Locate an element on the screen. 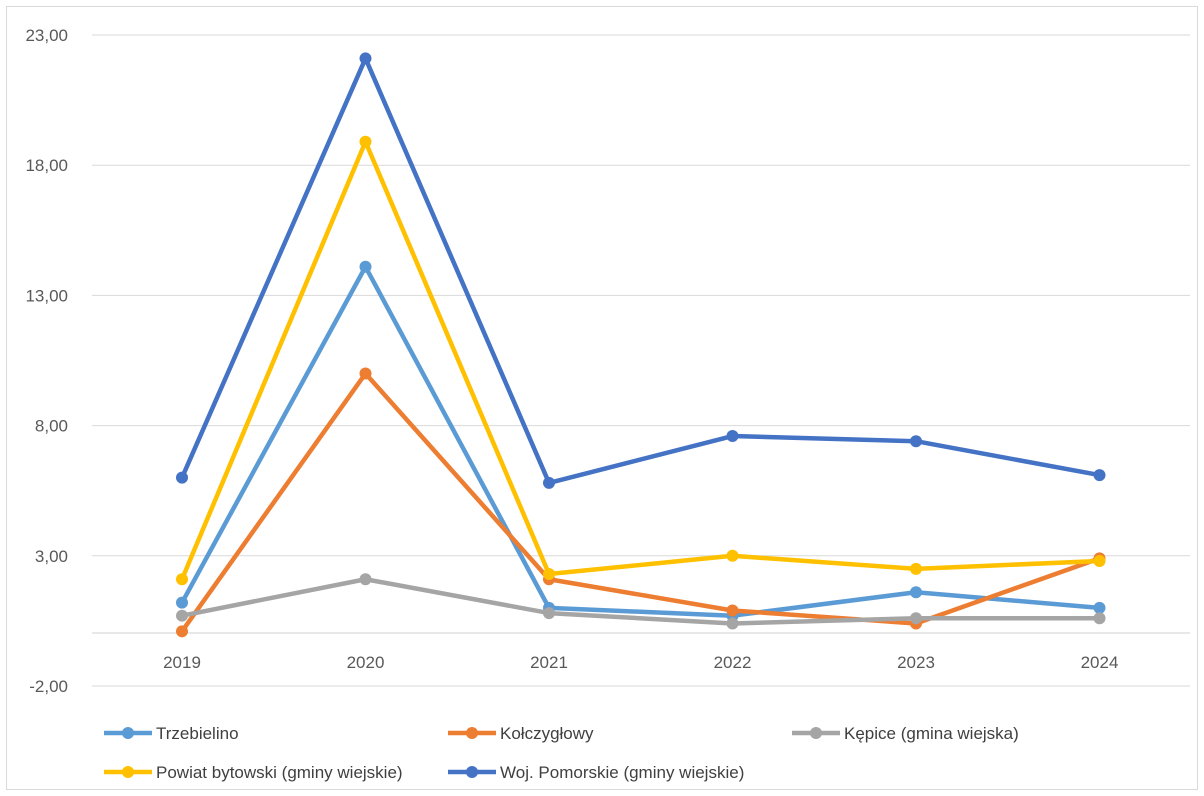 The height and width of the screenshot is (796, 1204). legend-label: Kołczygłowy is located at coordinates (547, 733).